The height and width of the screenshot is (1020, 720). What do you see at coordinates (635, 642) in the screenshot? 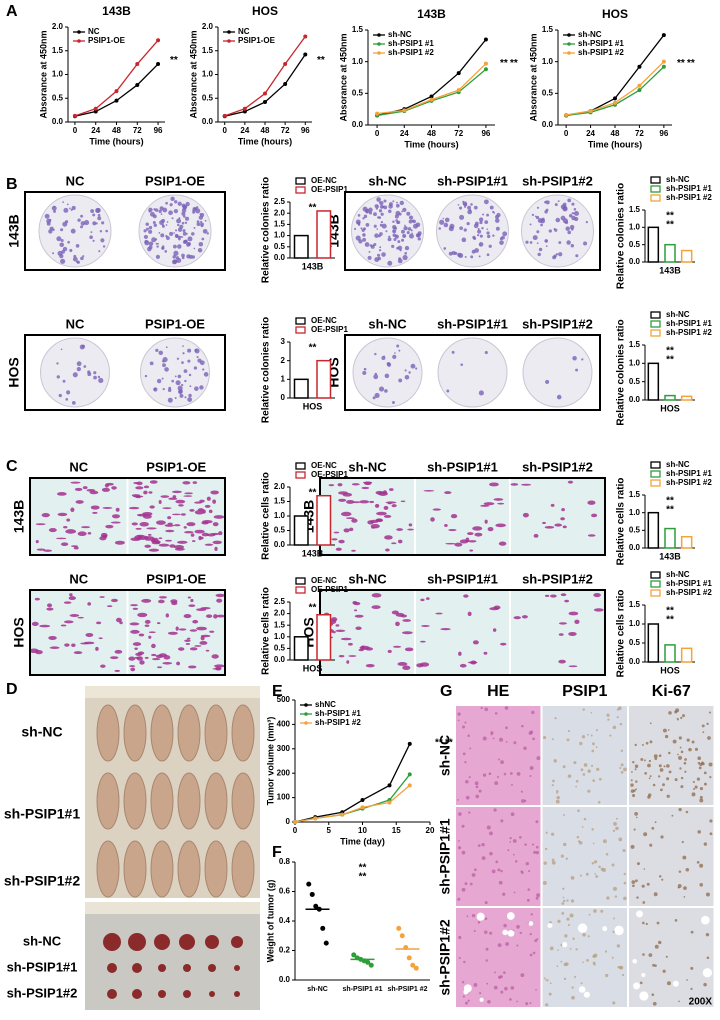
I see `y-tick-label: 0.5` at bounding box center [635, 642].